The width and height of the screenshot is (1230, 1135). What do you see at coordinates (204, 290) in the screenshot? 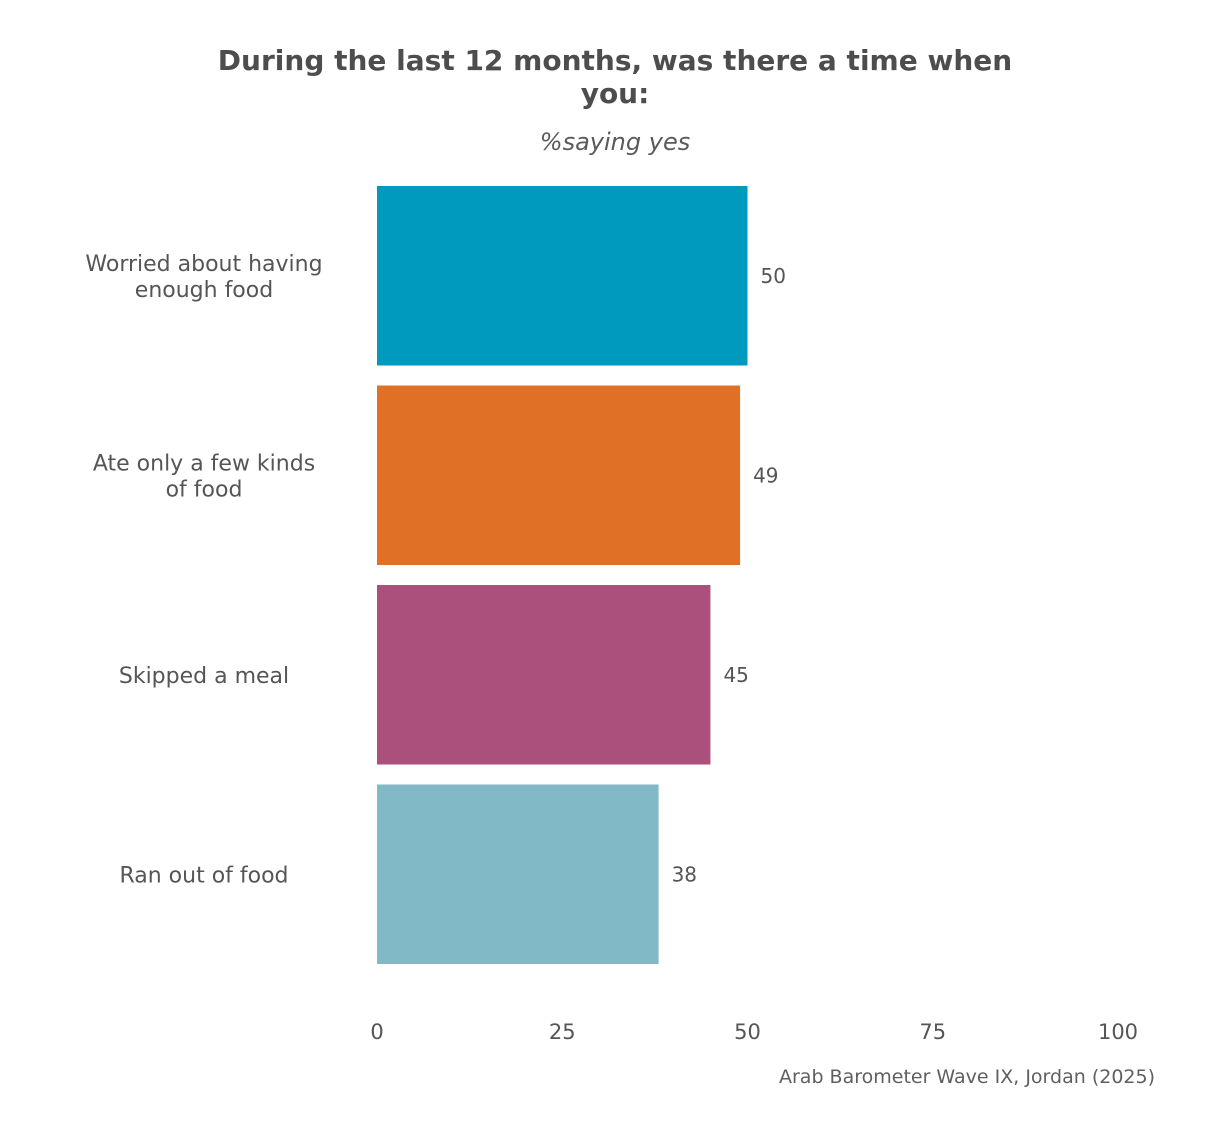
I see `category-label-0-line-1: enough food` at bounding box center [204, 290].